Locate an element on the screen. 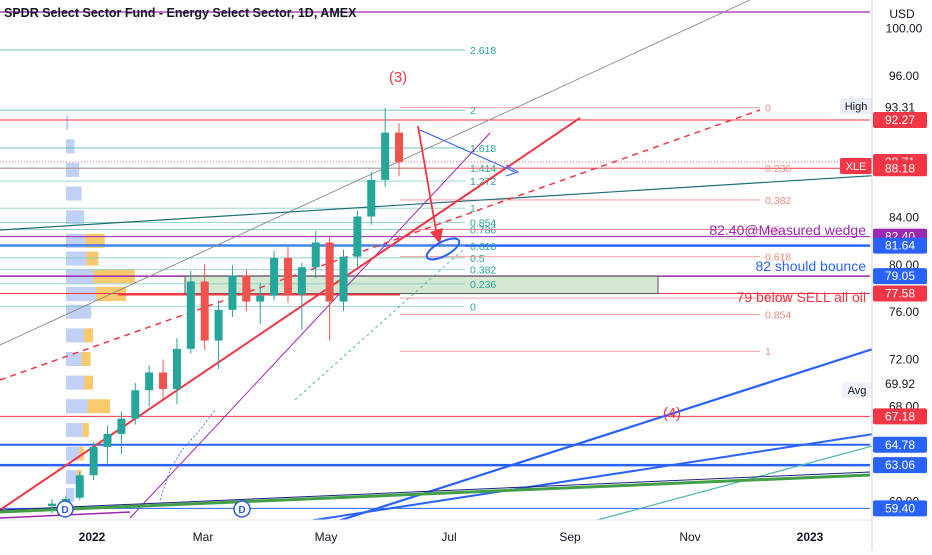 Image resolution: width=932 pixels, height=555 pixels. target-ellipse is located at coordinates (443, 249).